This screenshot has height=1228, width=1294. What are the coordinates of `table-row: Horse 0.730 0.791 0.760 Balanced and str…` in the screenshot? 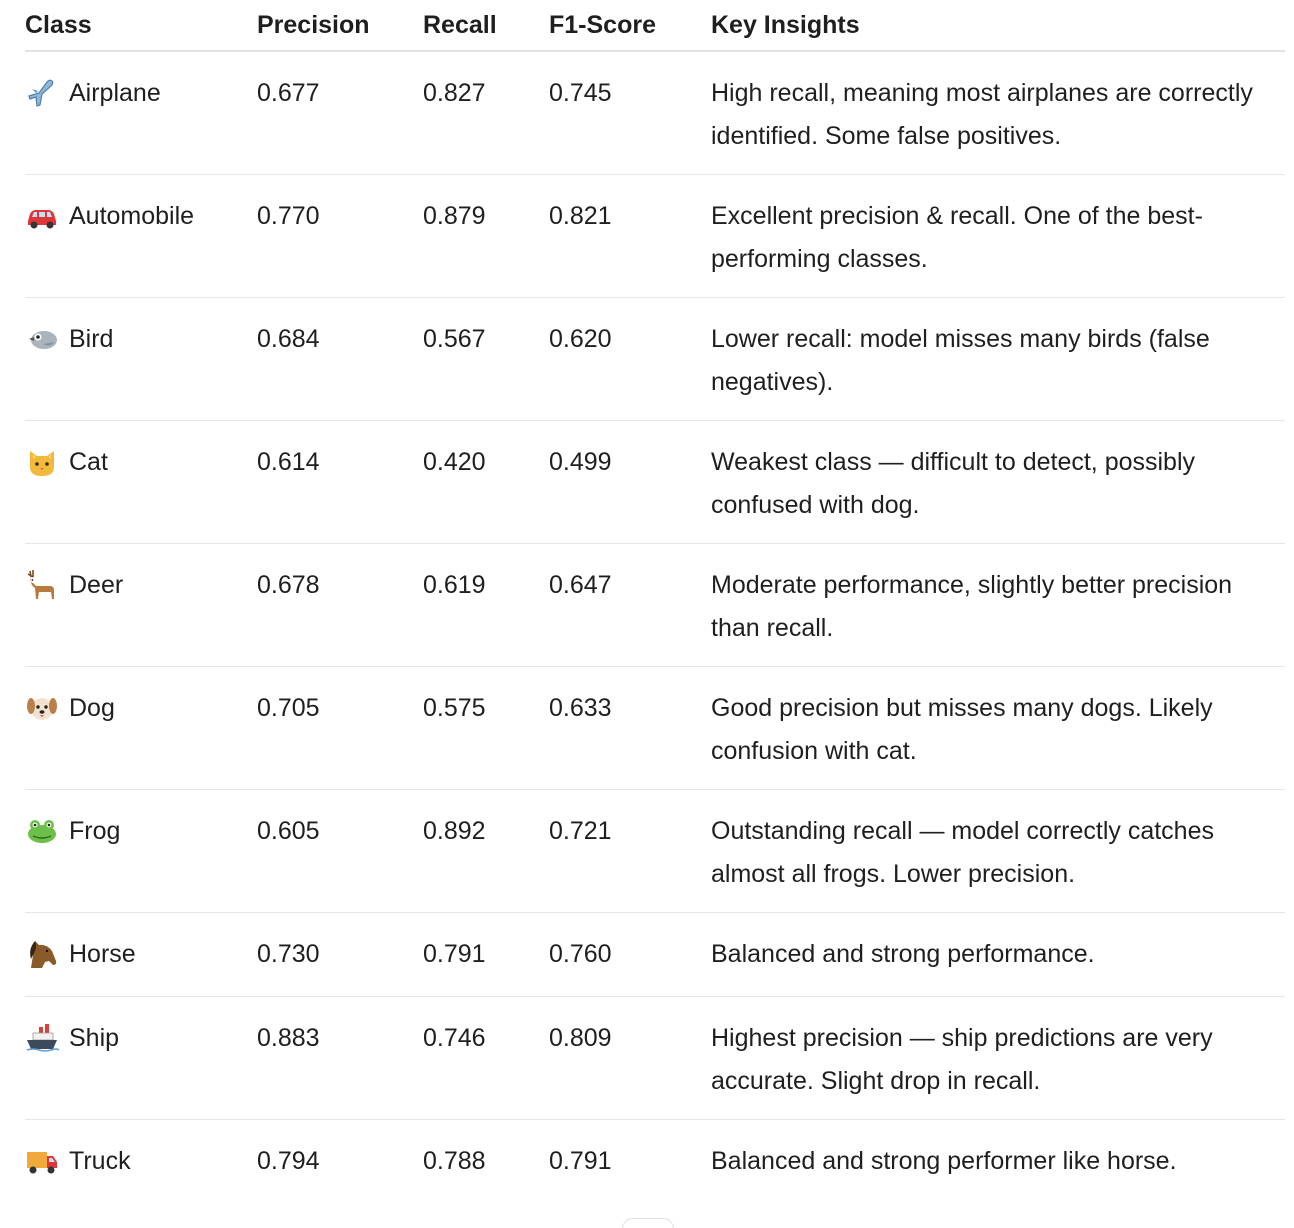 It's located at (655, 954).